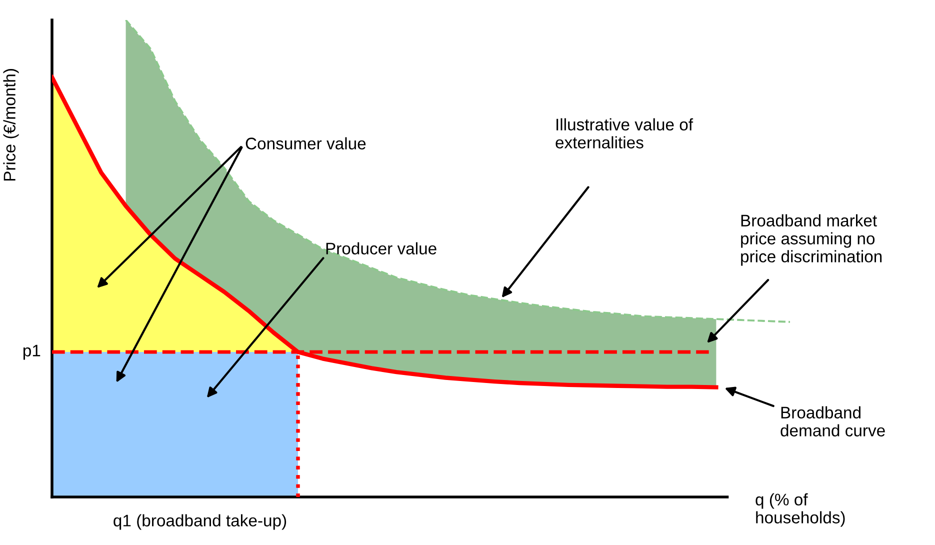  I want to click on text: q1 (broadband take-up), so click(200, 522).